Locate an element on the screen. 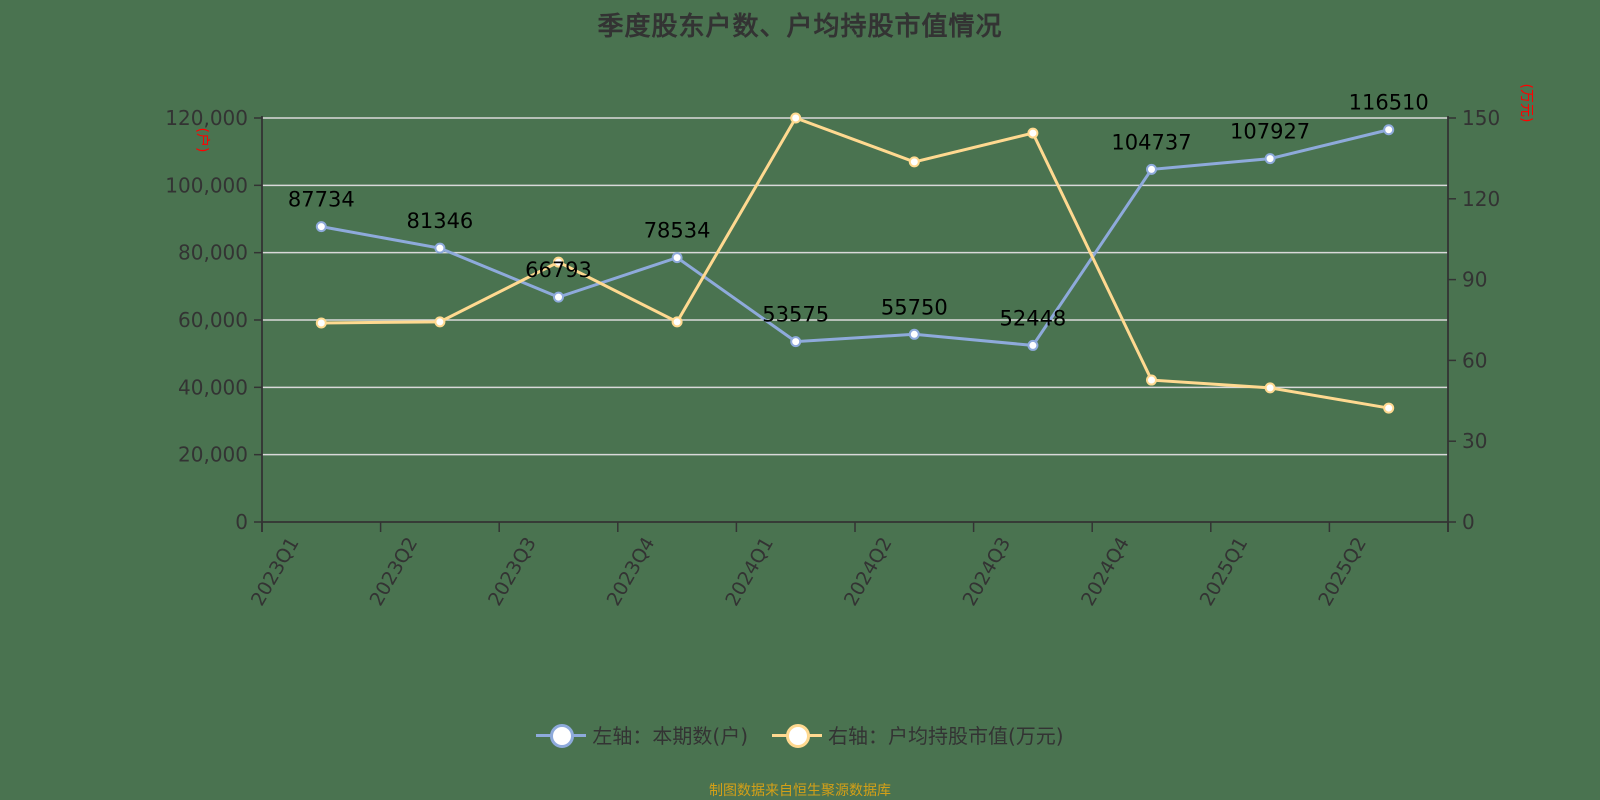 The image size is (1600, 800). chart-title: 季度股东户数、户均持股市值情况 is located at coordinates (800, 27).